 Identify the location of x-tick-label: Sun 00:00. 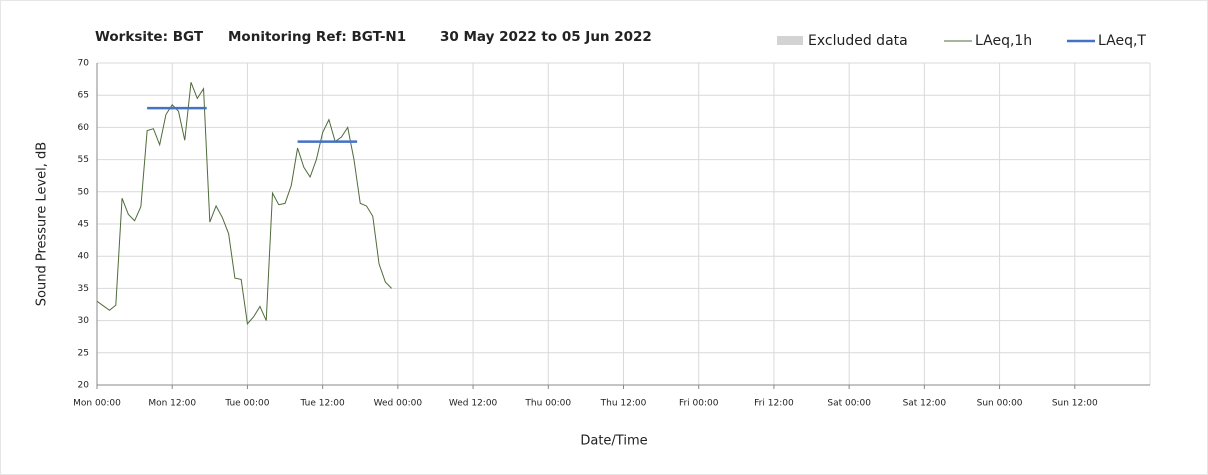
(1000, 404).